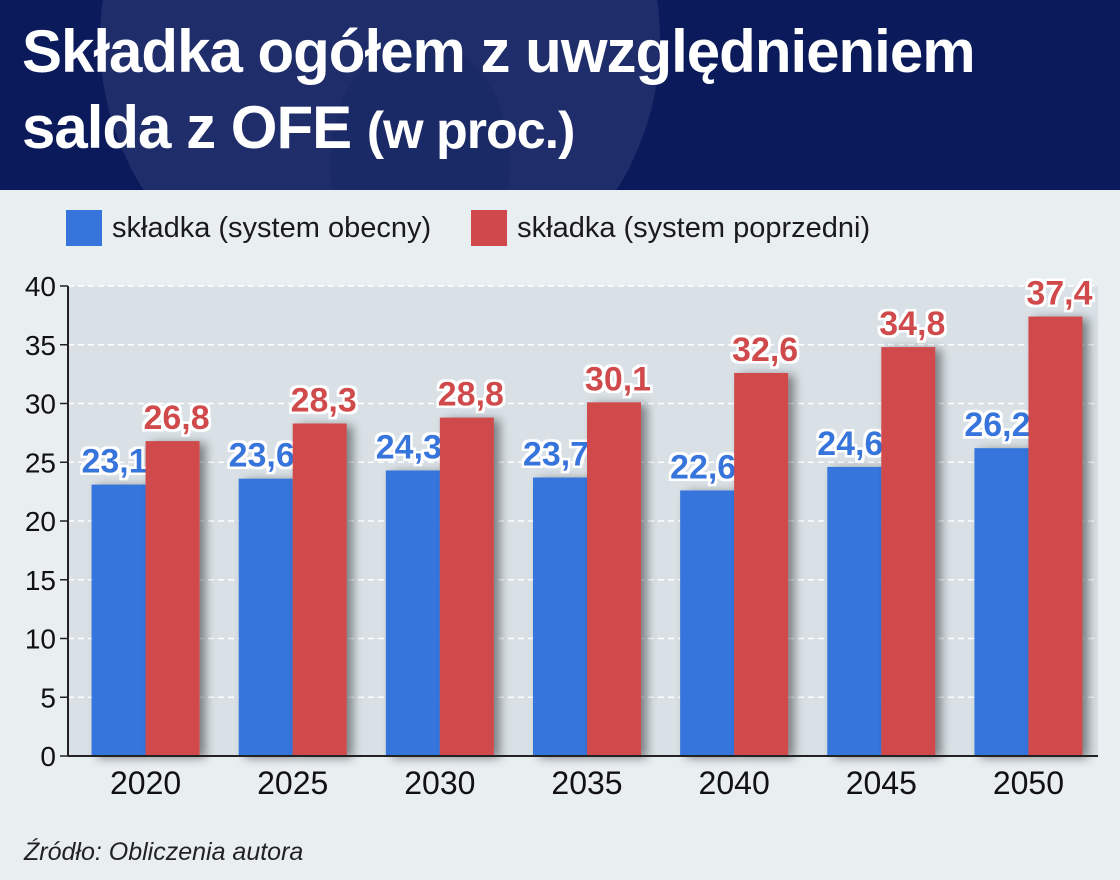 The width and height of the screenshot is (1120, 880). I want to click on x-tick-label: 2045, so click(881, 783).